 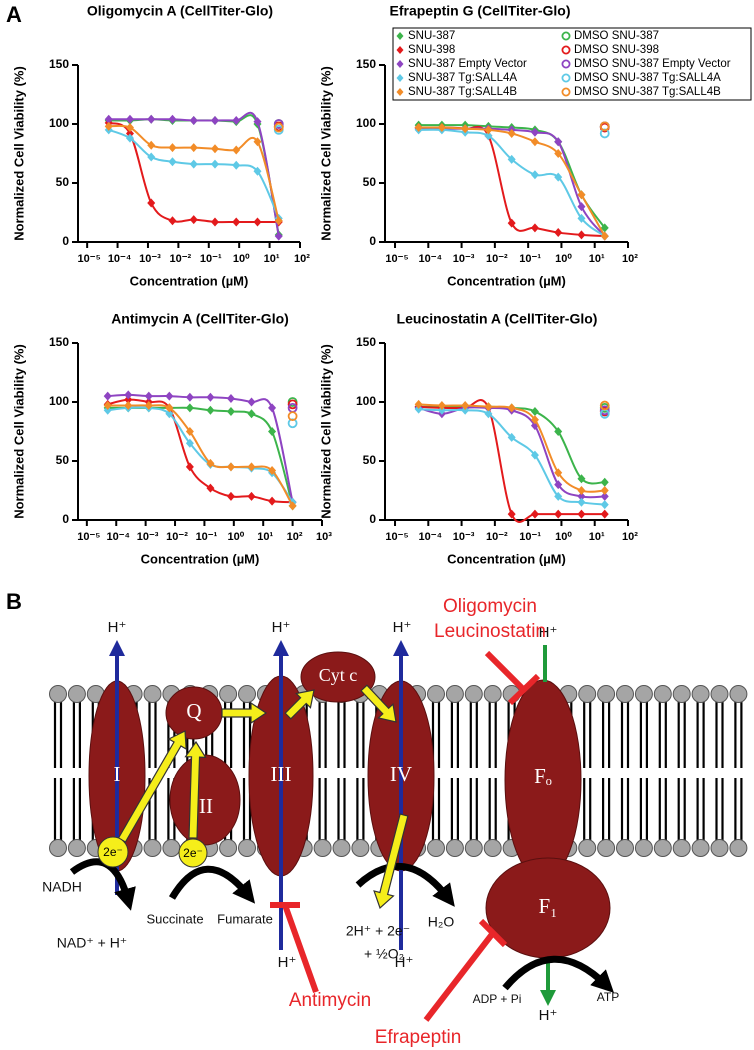 I want to click on legend-label: SNU-387 Empty Vector, so click(x=467, y=64).